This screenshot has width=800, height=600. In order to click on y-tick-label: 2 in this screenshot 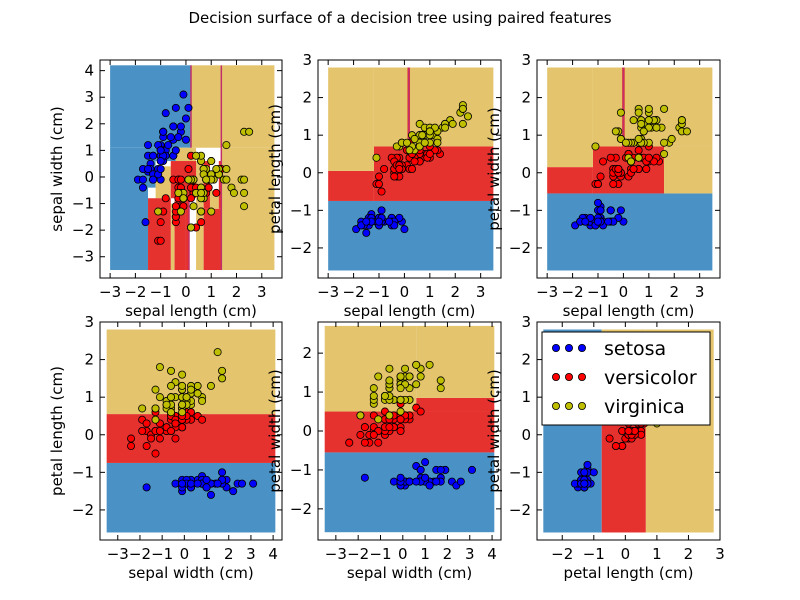, I will do `click(307, 353)`.